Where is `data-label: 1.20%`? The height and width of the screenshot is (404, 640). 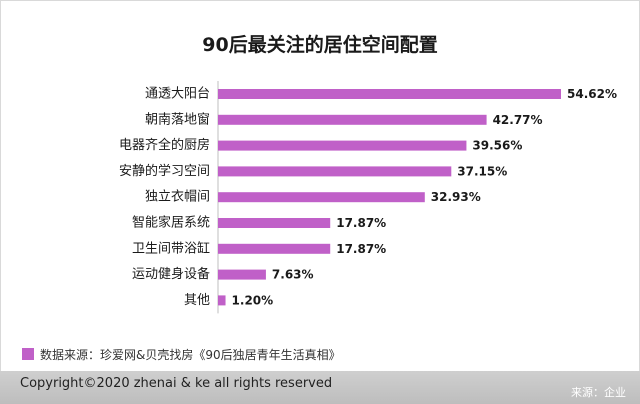
data-label: 1.20% is located at coordinates (253, 300).